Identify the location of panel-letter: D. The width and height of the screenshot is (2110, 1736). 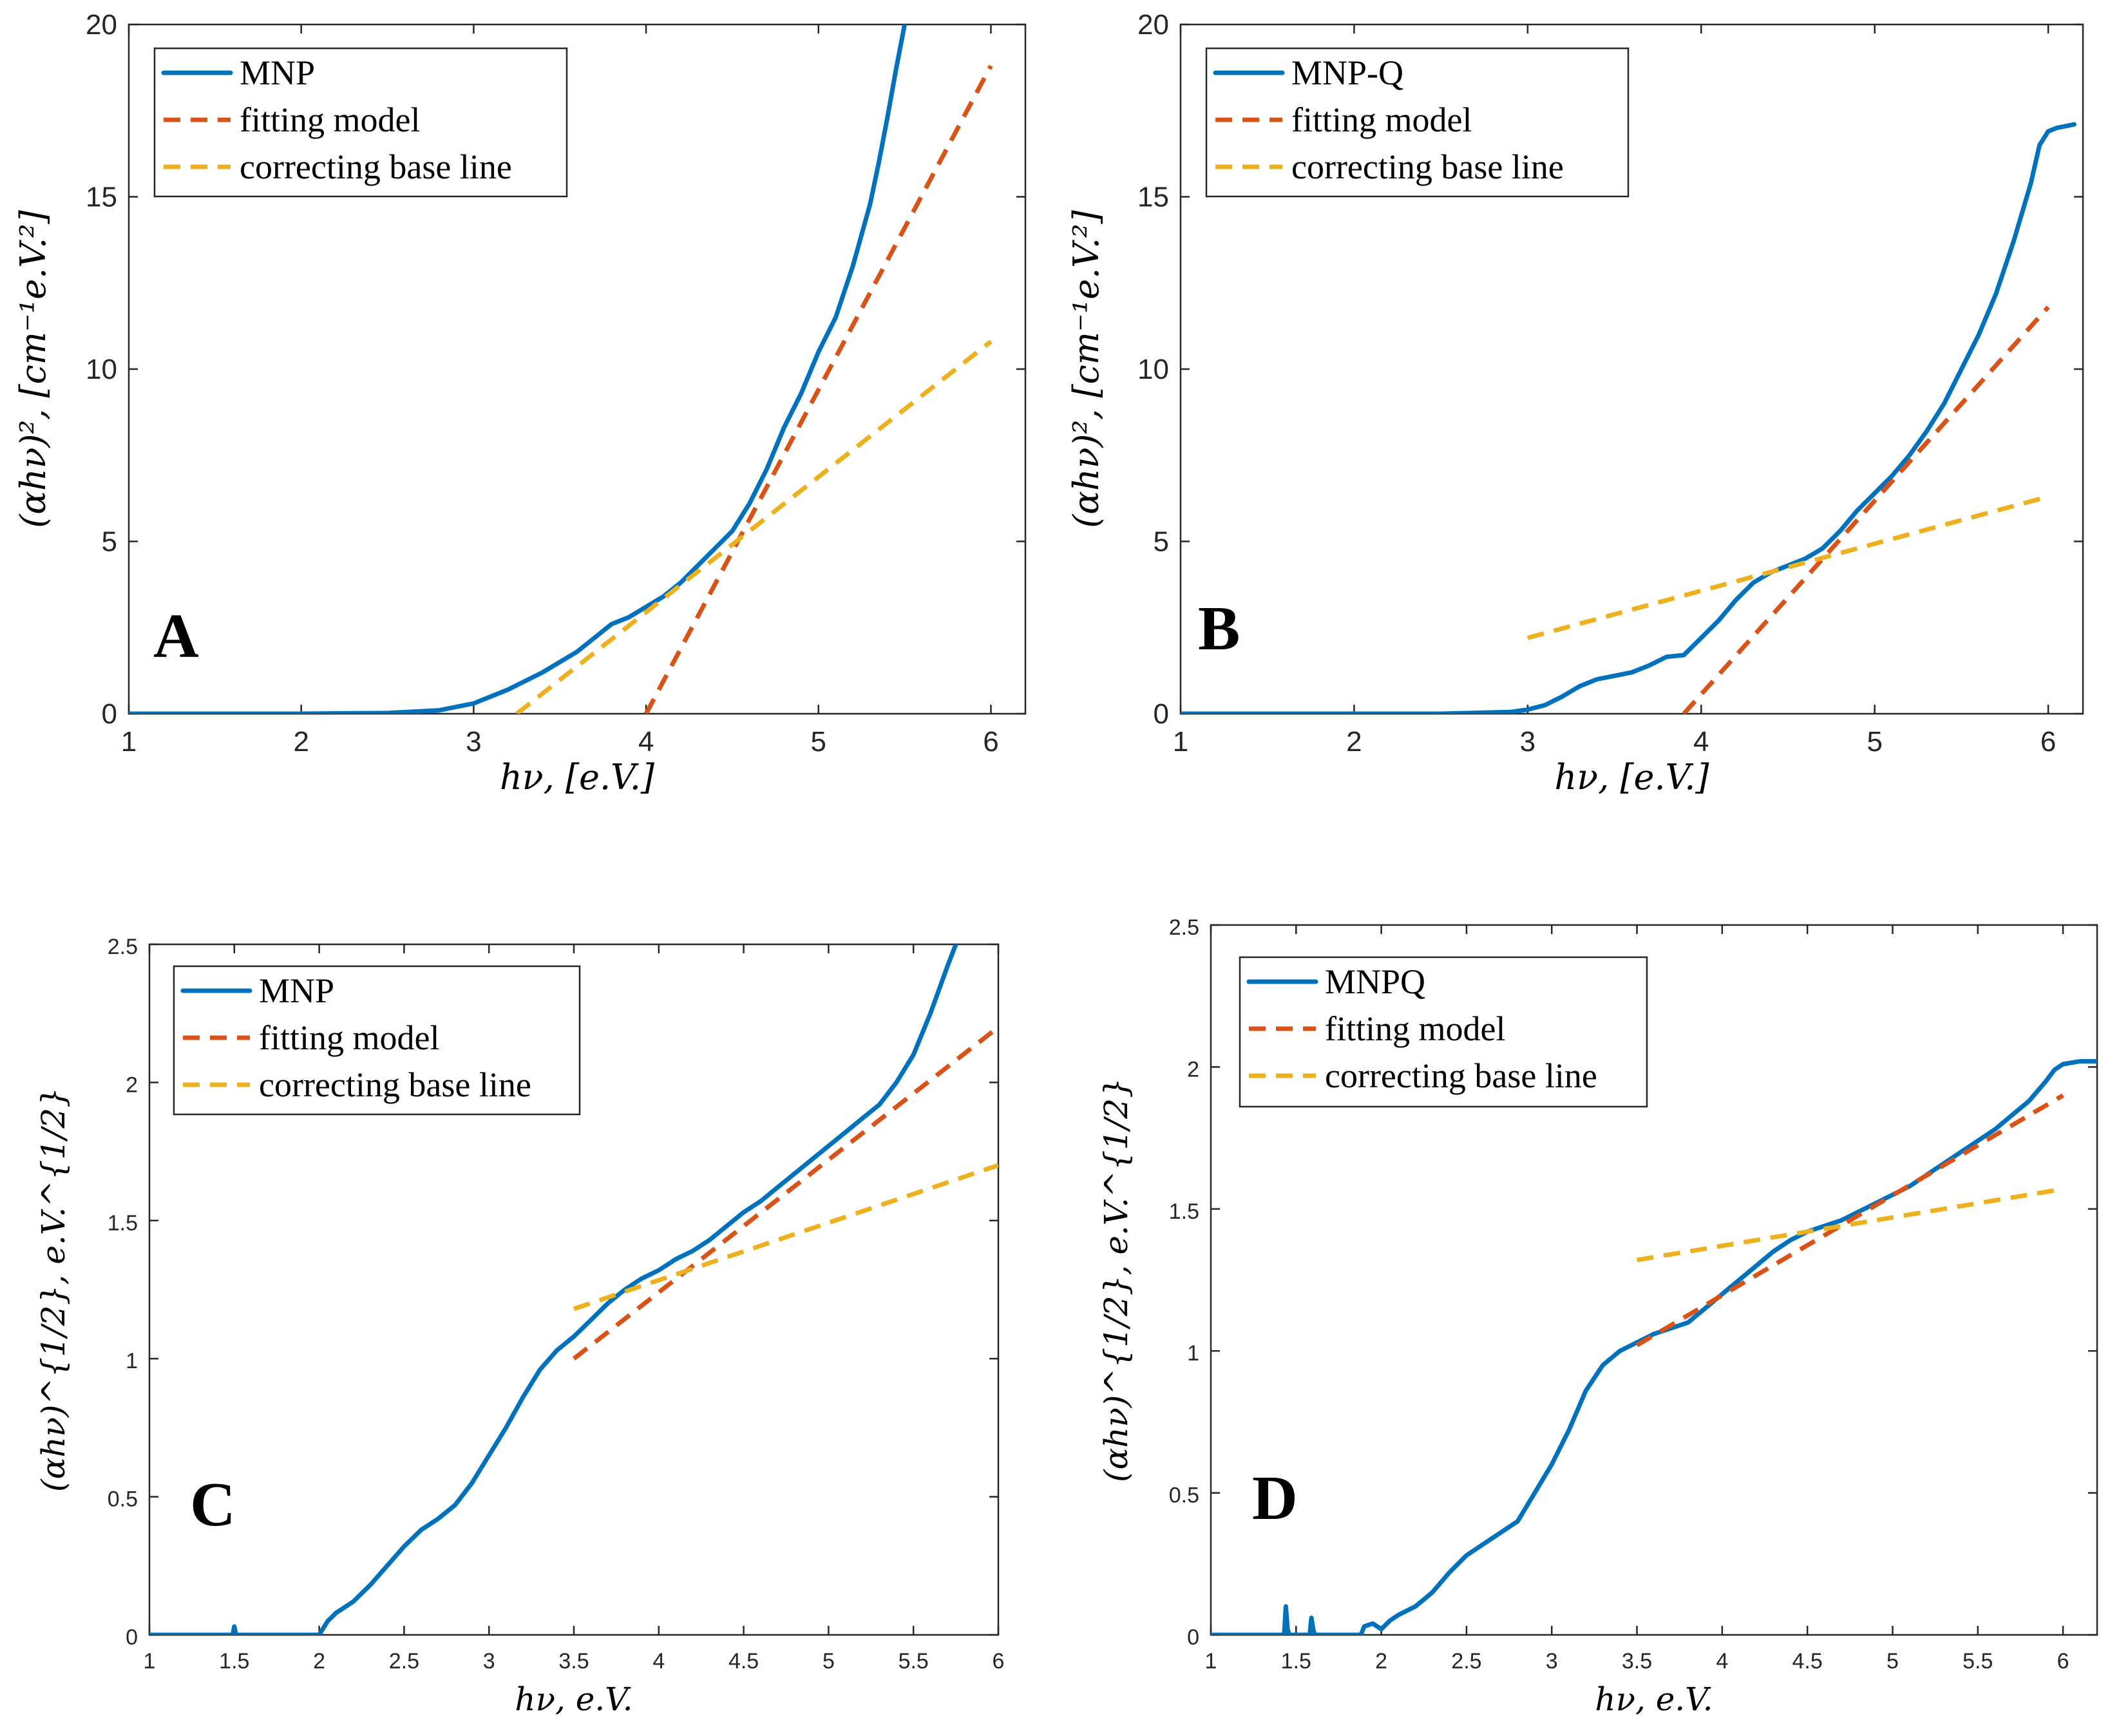
(1275, 1498).